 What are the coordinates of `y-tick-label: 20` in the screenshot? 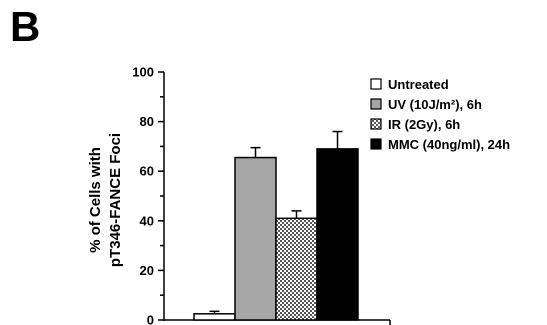 It's located at (147, 270).